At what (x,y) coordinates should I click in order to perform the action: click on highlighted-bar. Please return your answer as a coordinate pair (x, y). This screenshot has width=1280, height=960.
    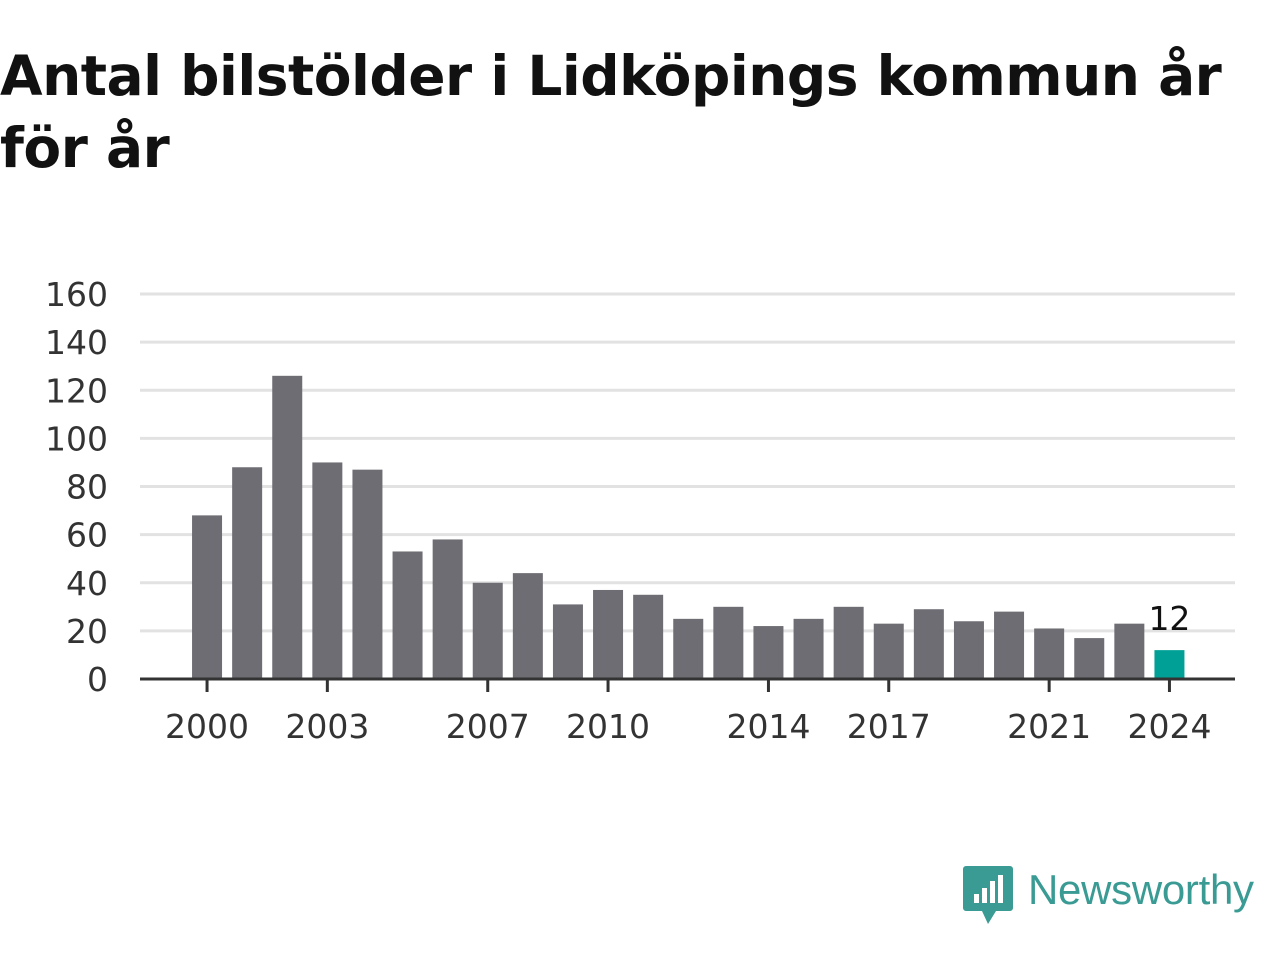
    Looking at the image, I should click on (1169, 664).